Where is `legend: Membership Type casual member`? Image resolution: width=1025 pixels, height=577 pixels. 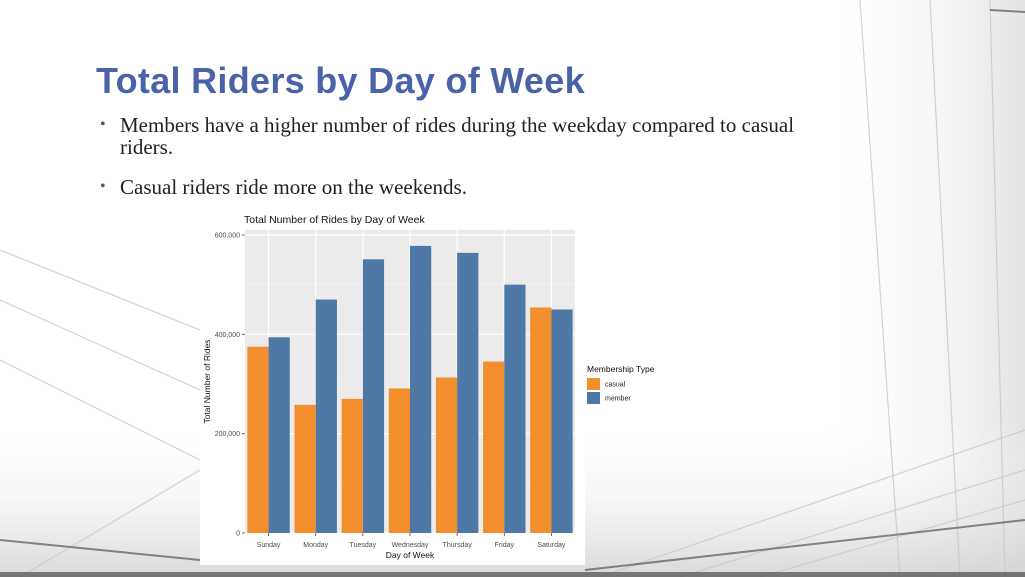
legend: Membership Type casual member is located at coordinates (621, 384).